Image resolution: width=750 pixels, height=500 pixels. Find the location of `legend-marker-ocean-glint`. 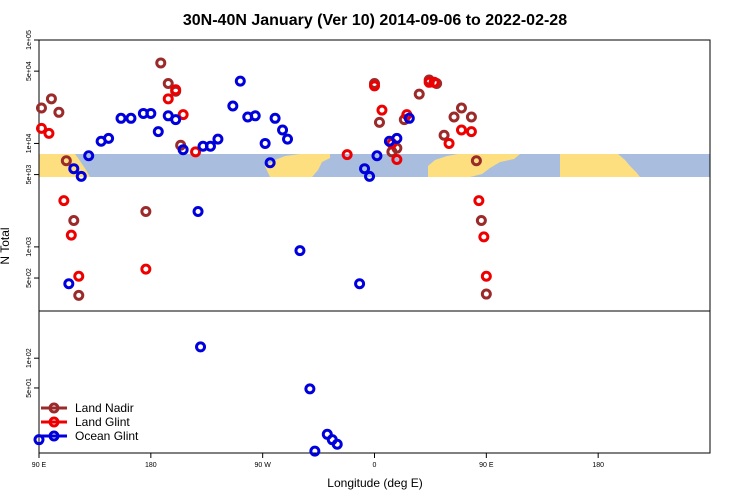

legend-marker-ocean-glint is located at coordinates (54, 436).